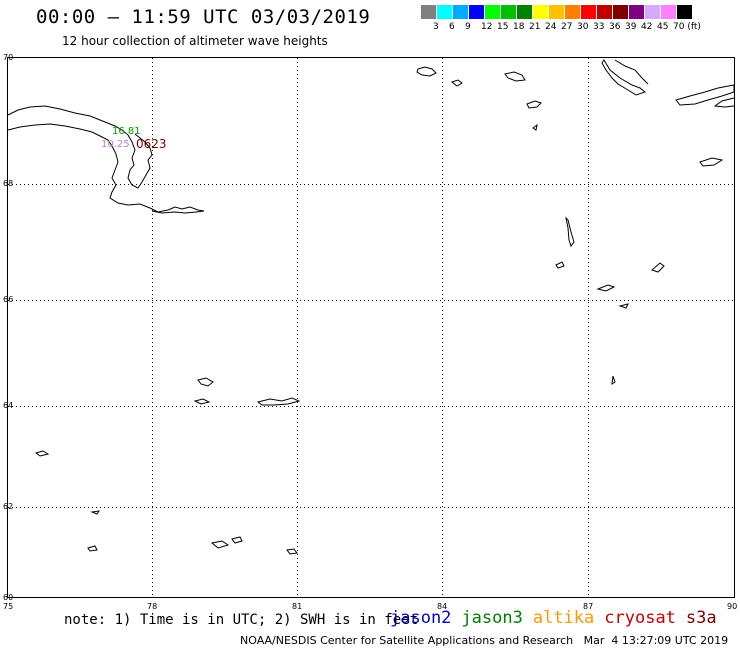 The height and width of the screenshot is (650, 740). Describe the element at coordinates (615, 27) in the screenshot. I see `colorbar-label: 36` at that location.